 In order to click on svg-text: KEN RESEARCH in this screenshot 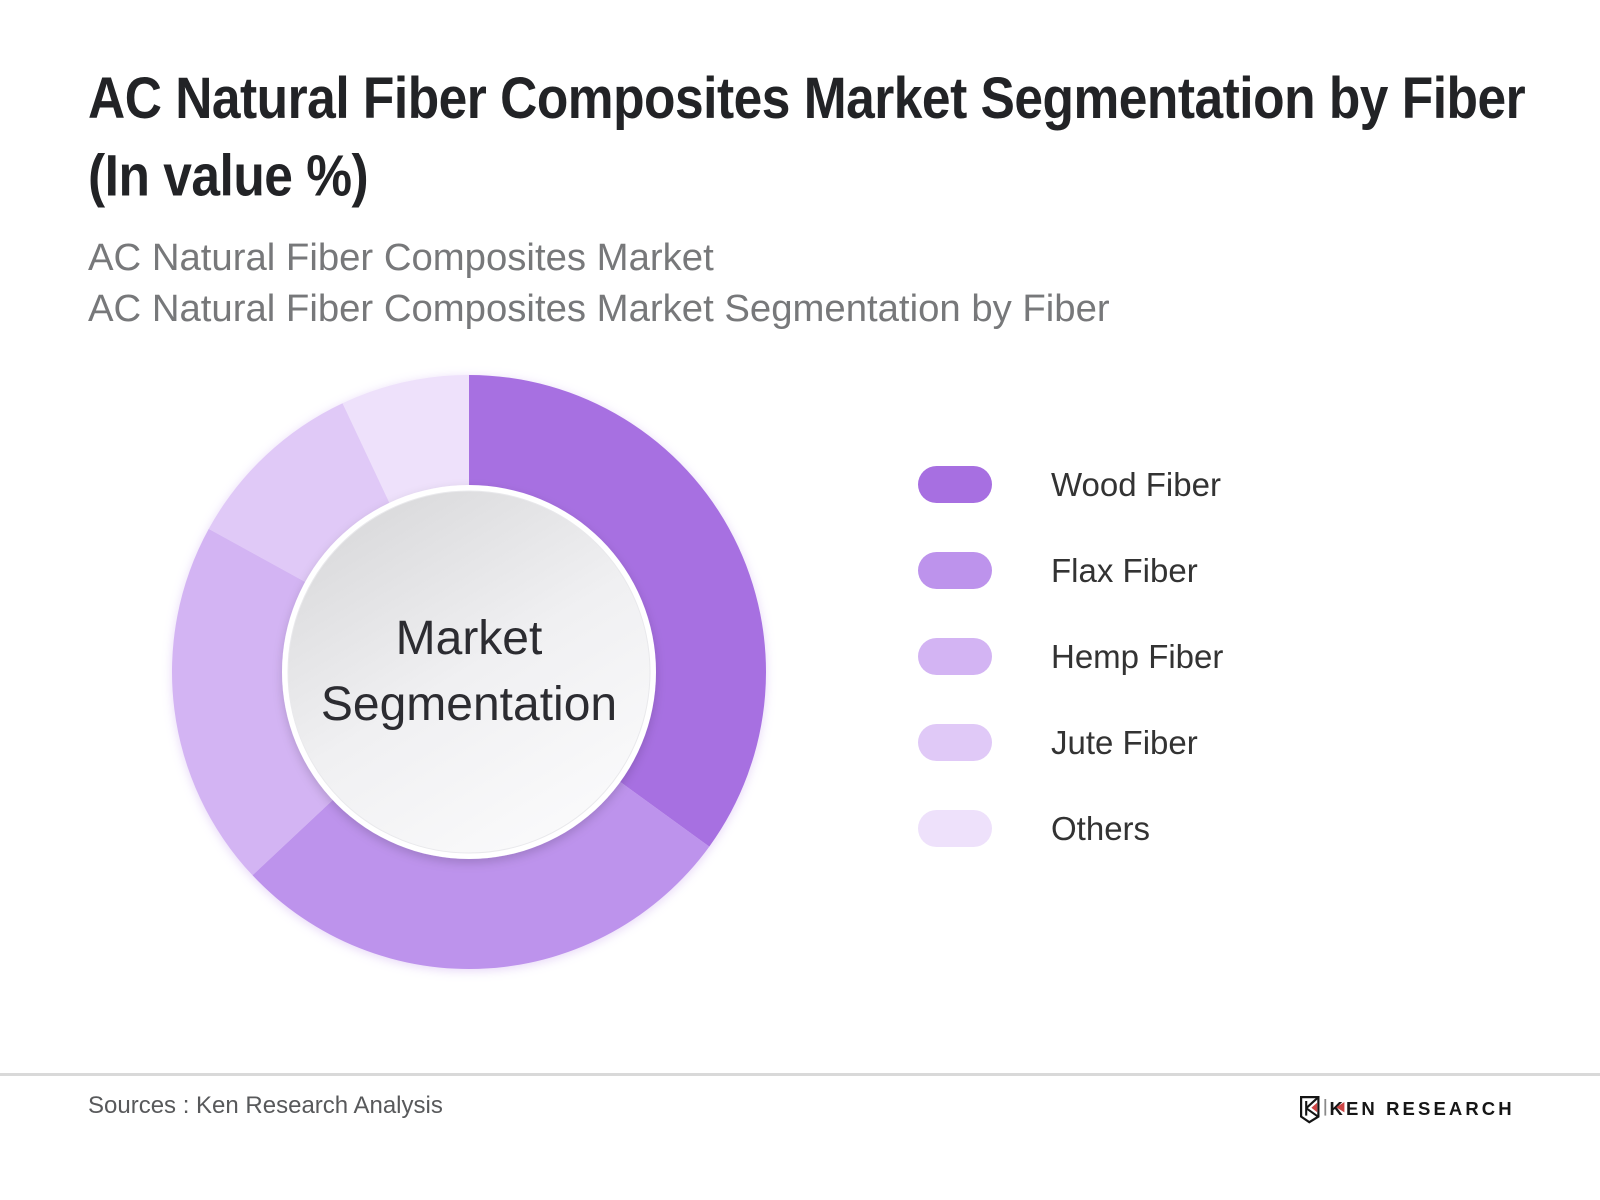, I will do `click(1422, 1108)`.